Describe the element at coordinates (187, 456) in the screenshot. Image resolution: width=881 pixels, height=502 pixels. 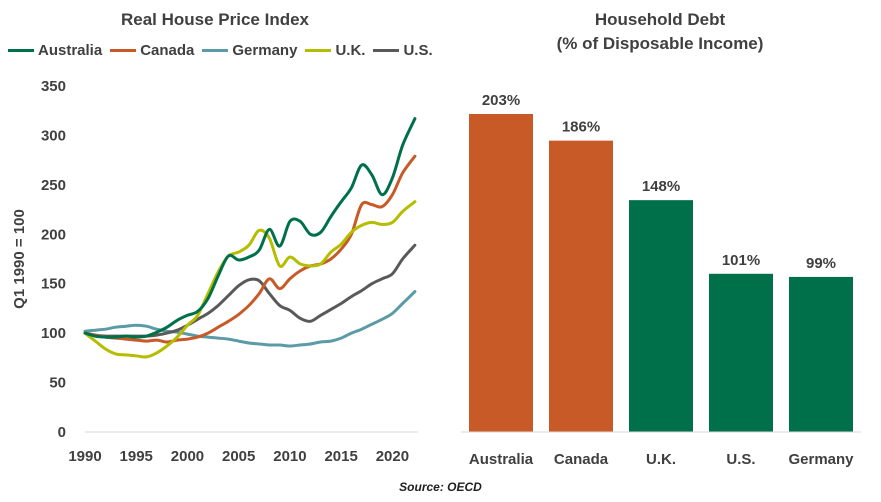
I see `x-tick-label: 2000` at that location.